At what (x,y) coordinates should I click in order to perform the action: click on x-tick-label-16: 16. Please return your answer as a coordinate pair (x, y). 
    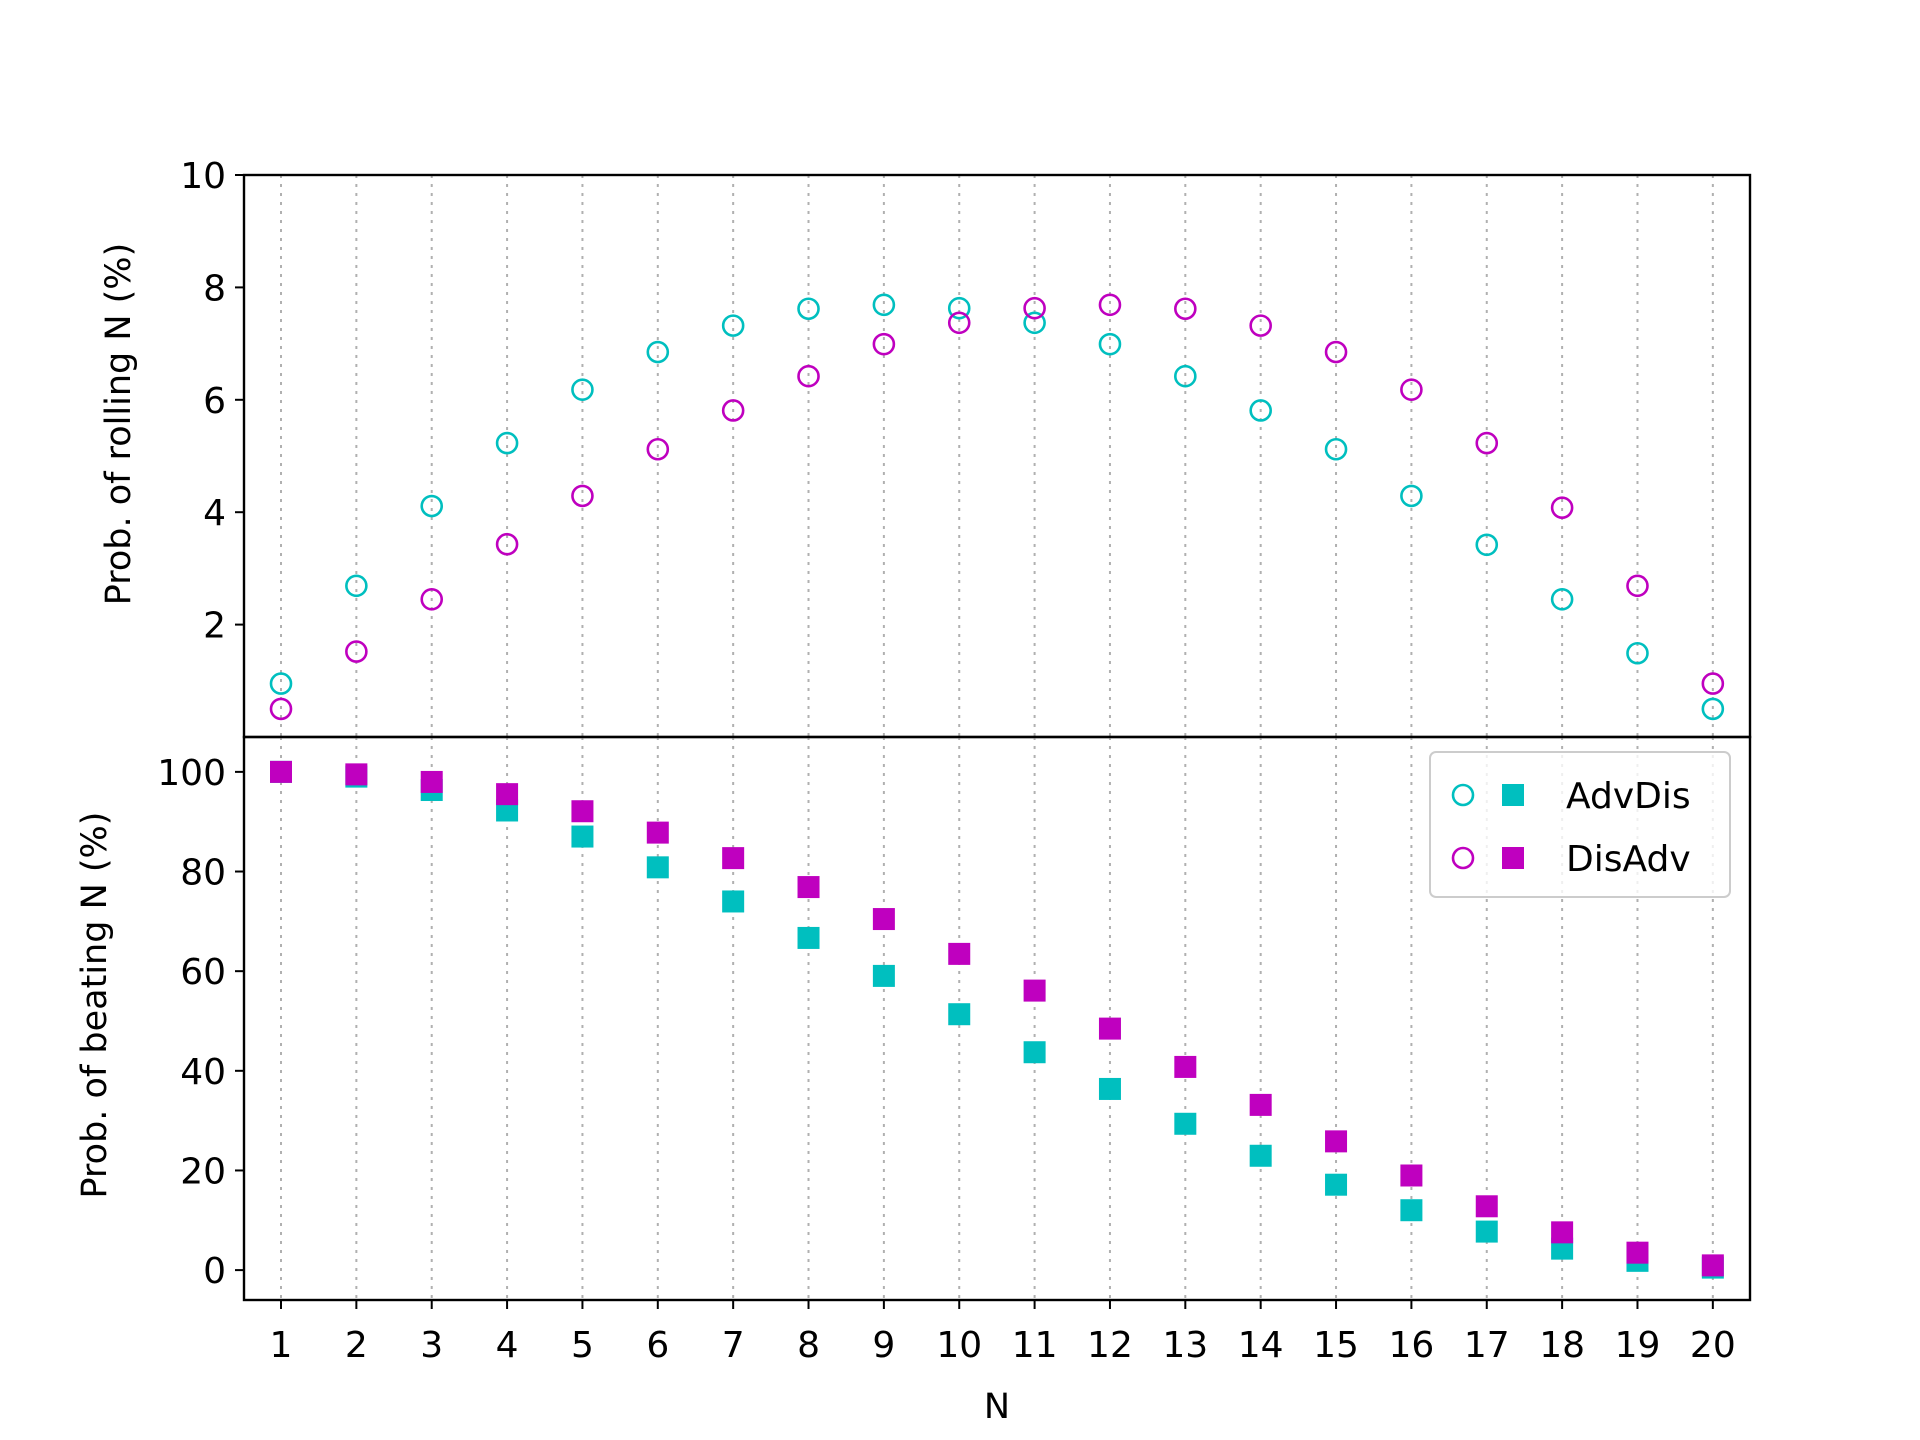
    Looking at the image, I should click on (1411, 1345).